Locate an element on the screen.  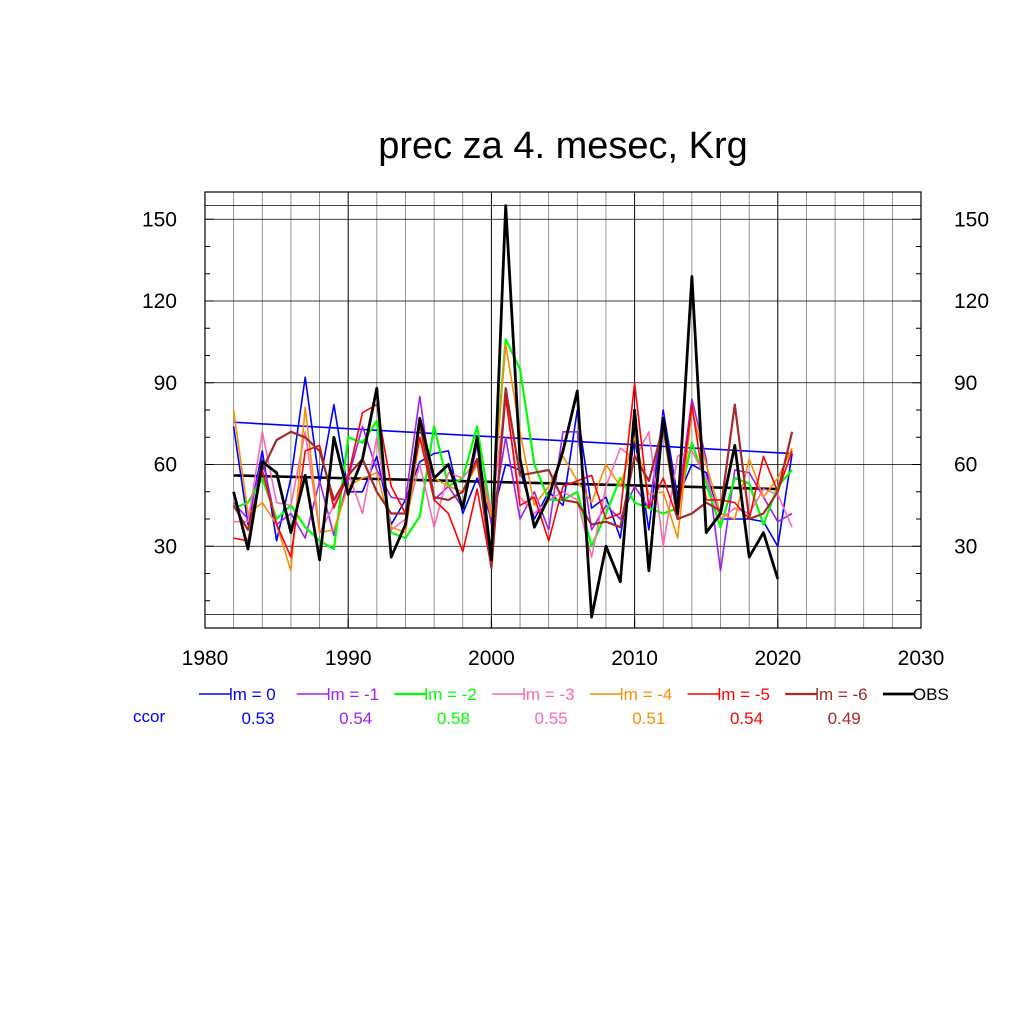
legend-ccor: 0.51 is located at coordinates (648, 718).